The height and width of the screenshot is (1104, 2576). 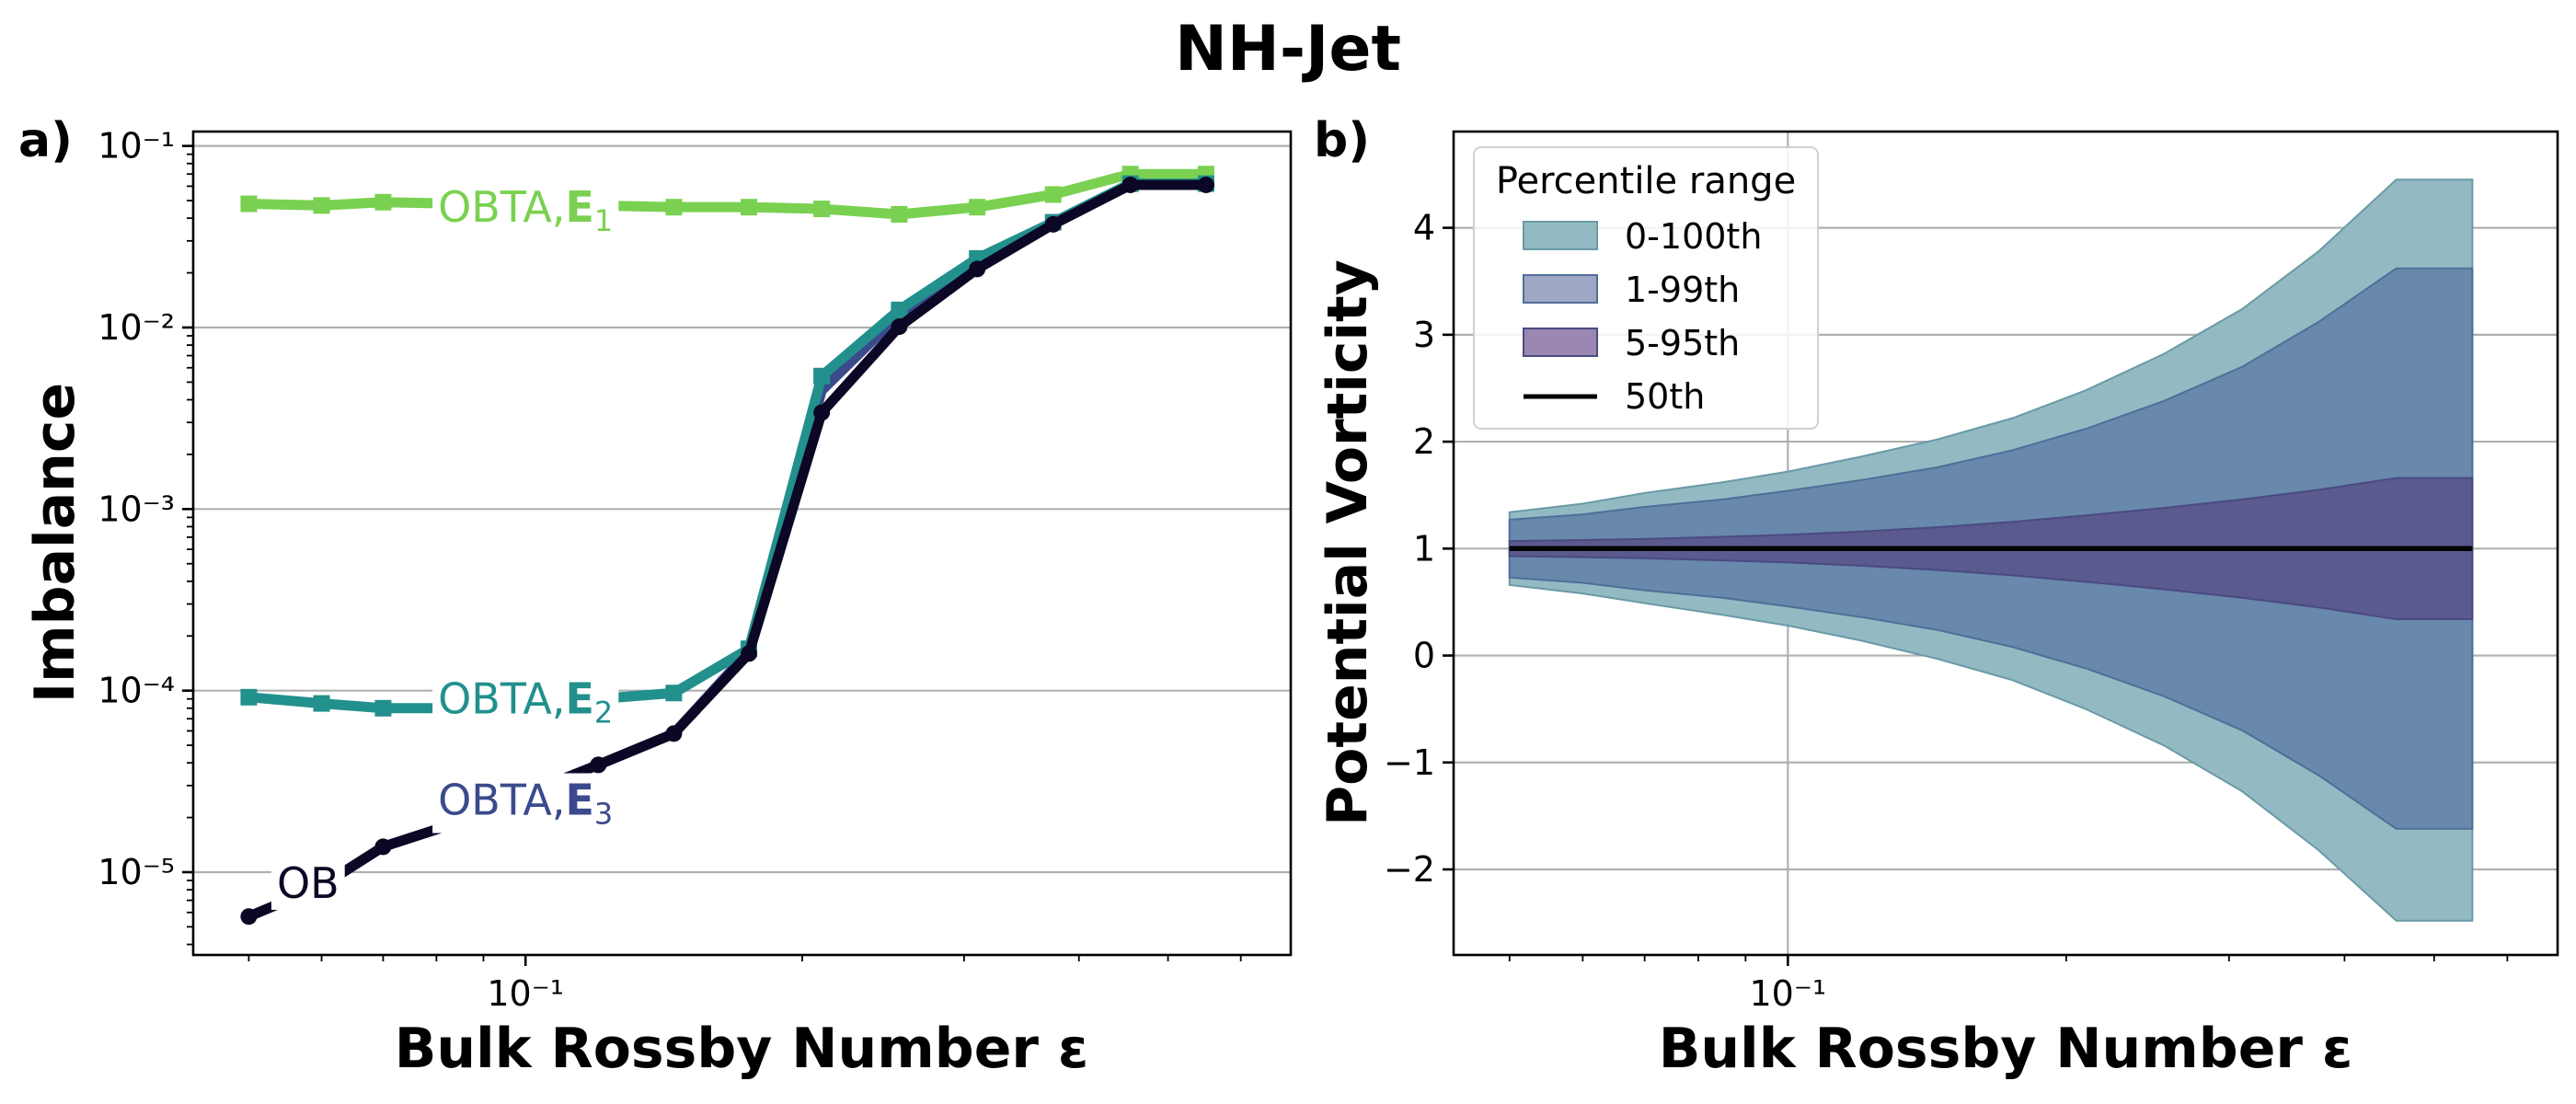 I want to click on b-y-tick-label: 2, so click(x=1424, y=441).